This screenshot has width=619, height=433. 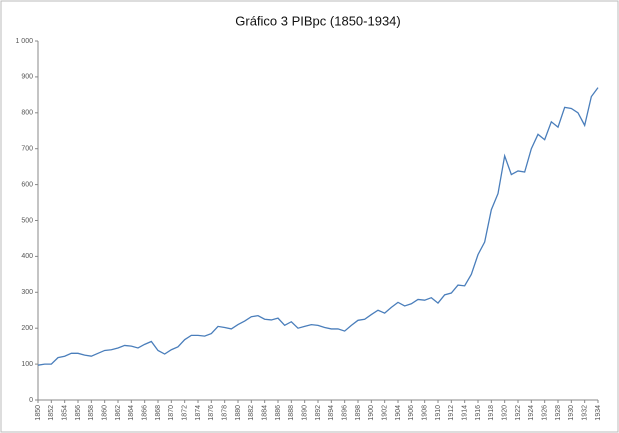 What do you see at coordinates (331, 413) in the screenshot?
I see `x-tick-label: 1894` at bounding box center [331, 413].